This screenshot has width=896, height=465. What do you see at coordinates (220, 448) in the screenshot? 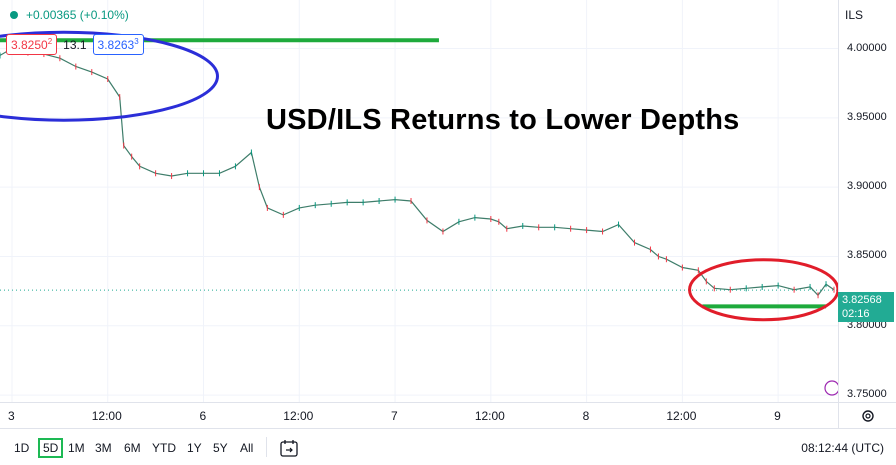
I see `timeframe-5y-button: 5Y` at bounding box center [220, 448].